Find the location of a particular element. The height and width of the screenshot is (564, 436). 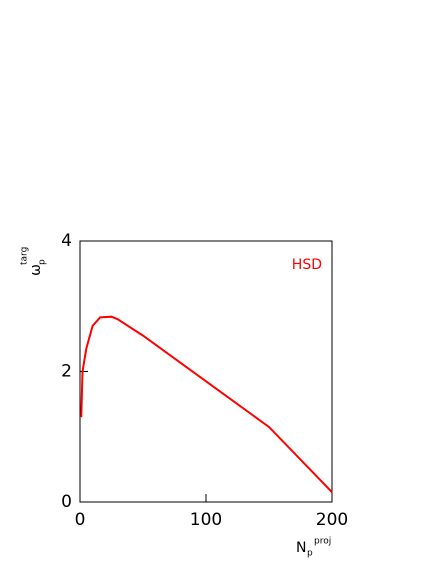

x-tick-label: 200 is located at coordinates (332, 520).